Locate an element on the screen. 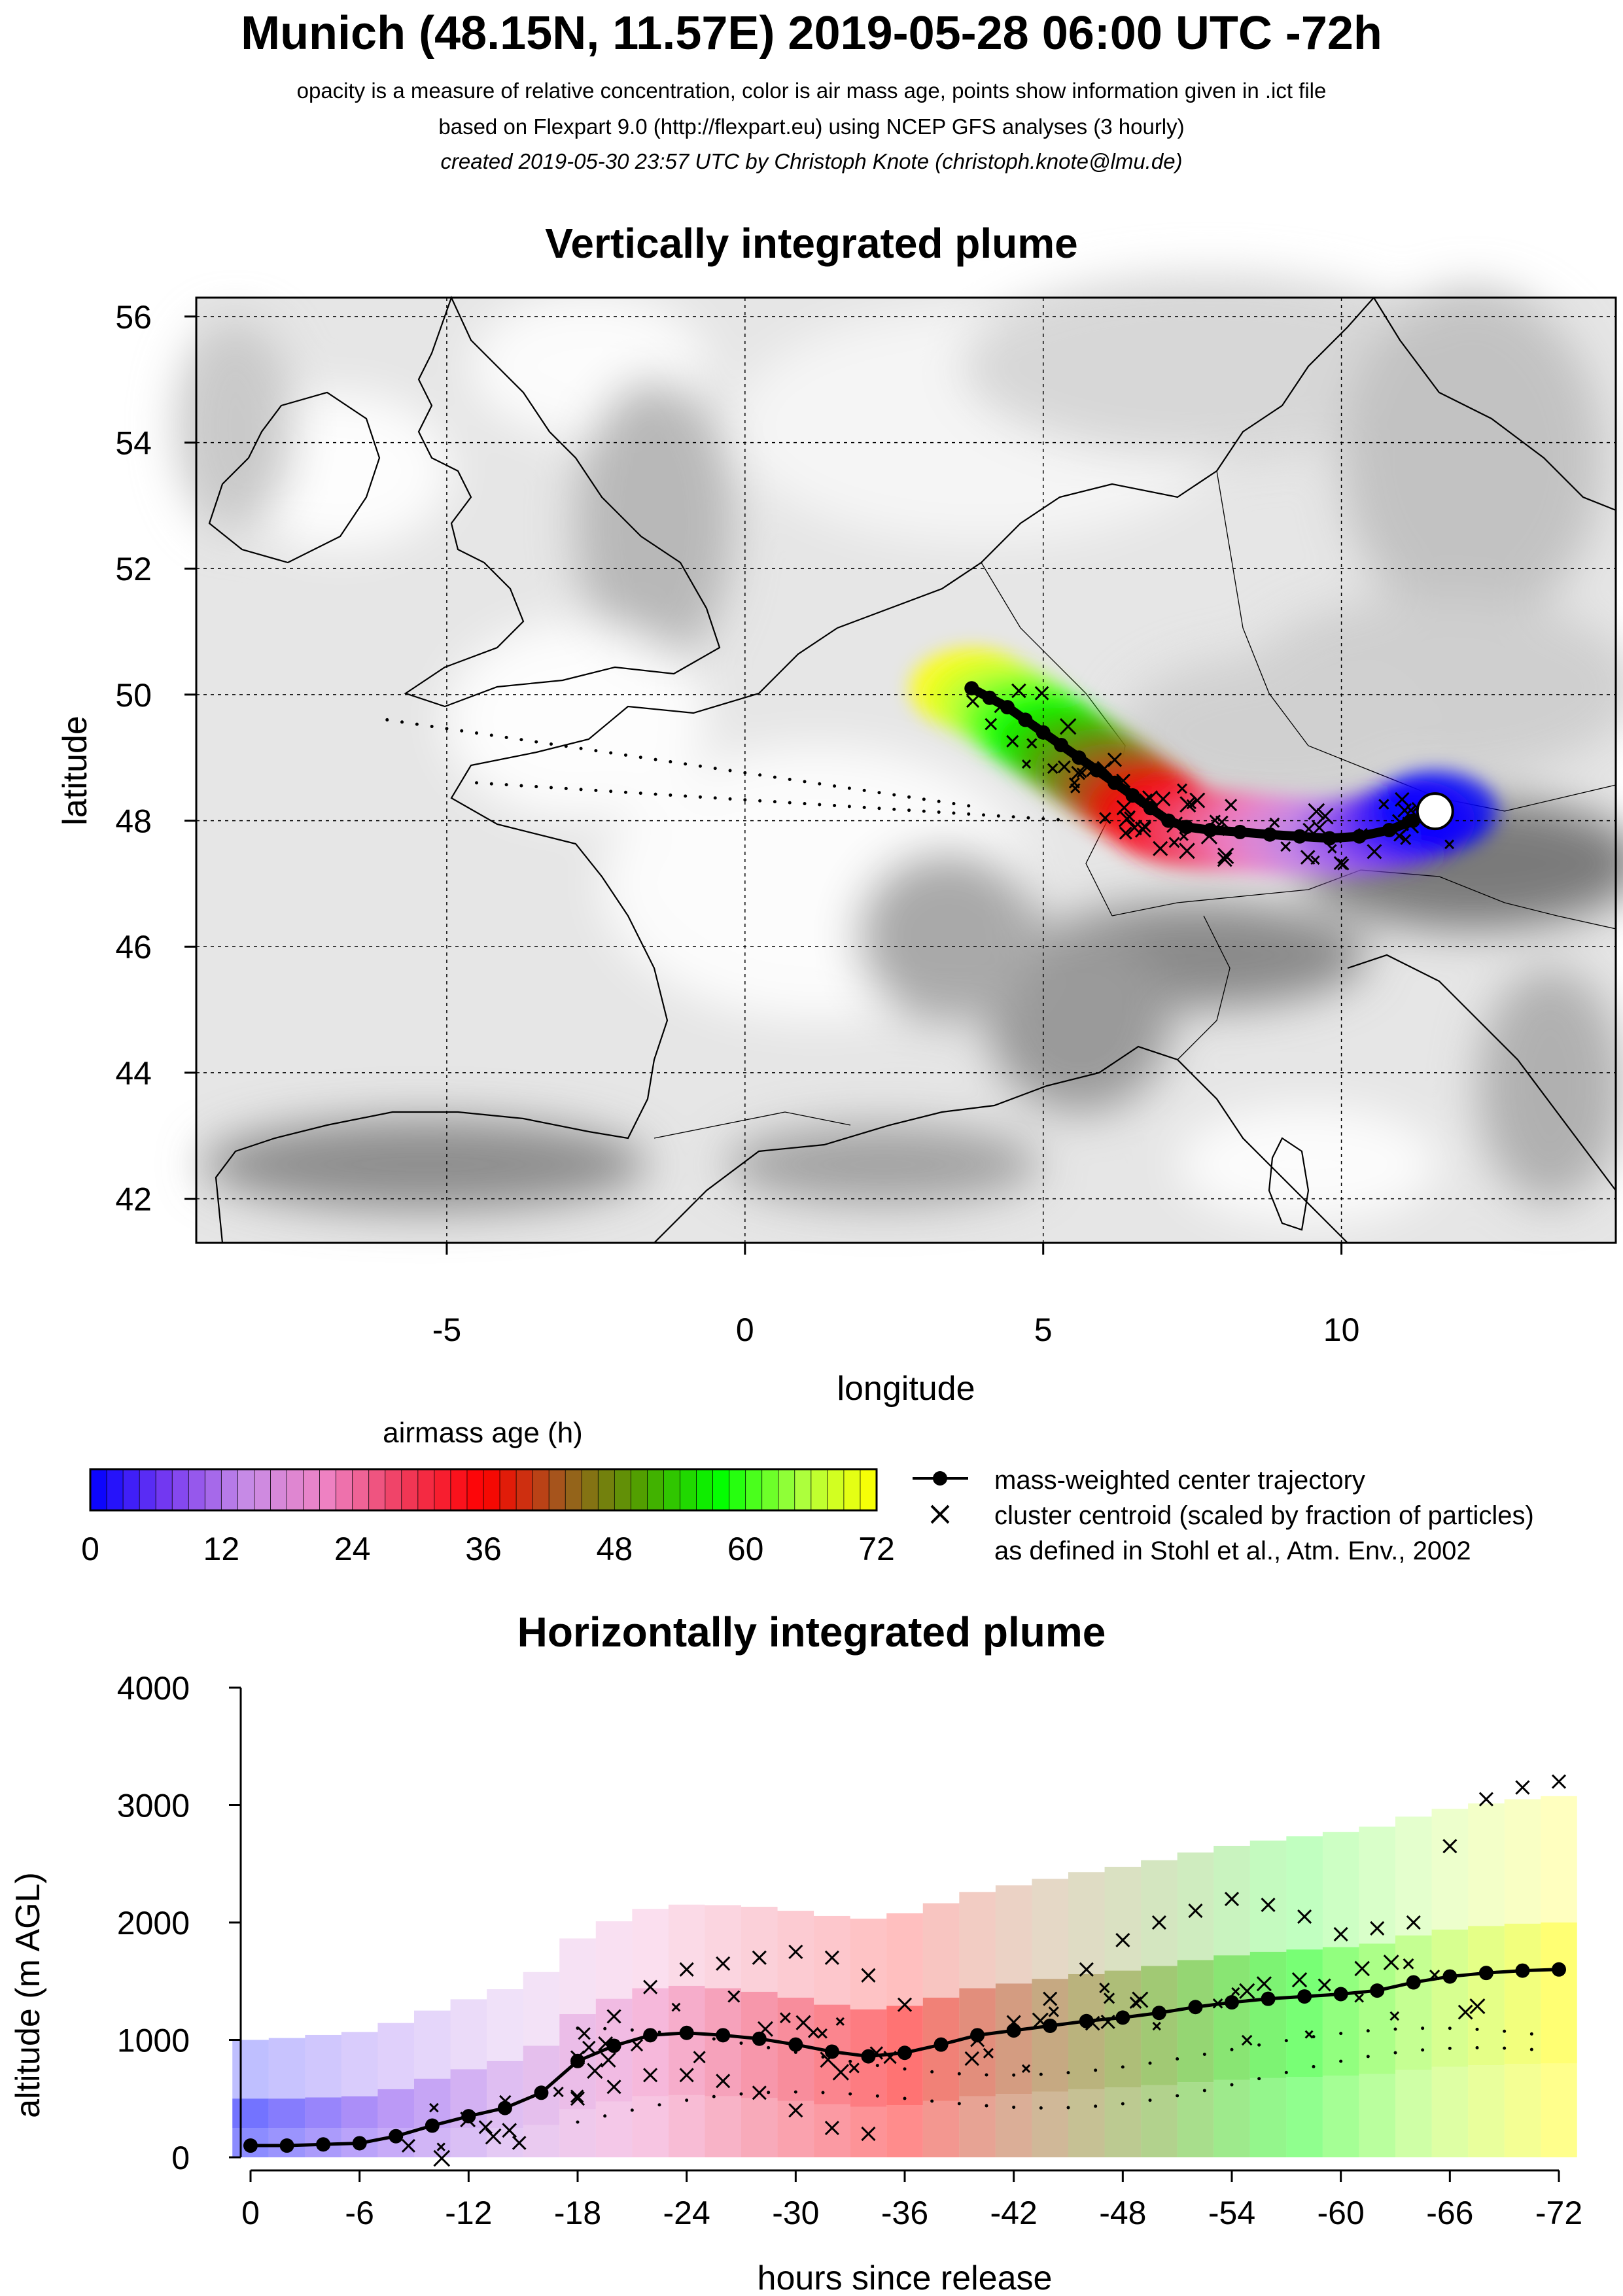 The height and width of the screenshot is (2296, 1623). coast-great-britain is located at coordinates (562, 502).